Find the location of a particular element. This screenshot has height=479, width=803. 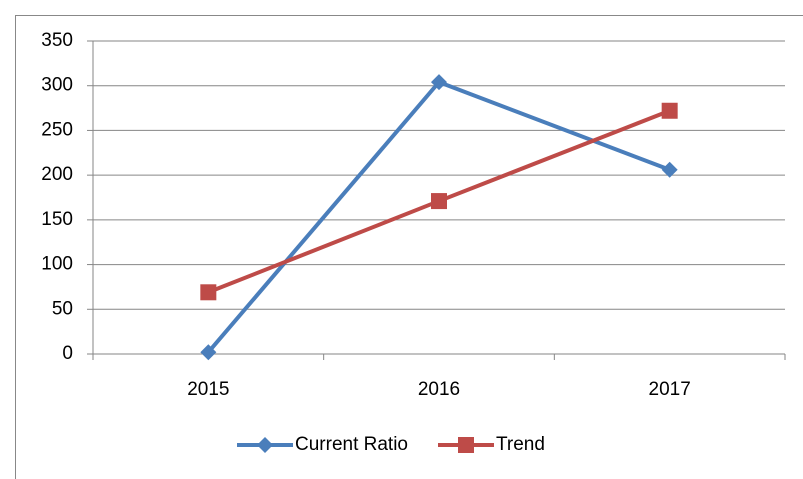

y-tick-label: 150 is located at coordinates (57, 219).